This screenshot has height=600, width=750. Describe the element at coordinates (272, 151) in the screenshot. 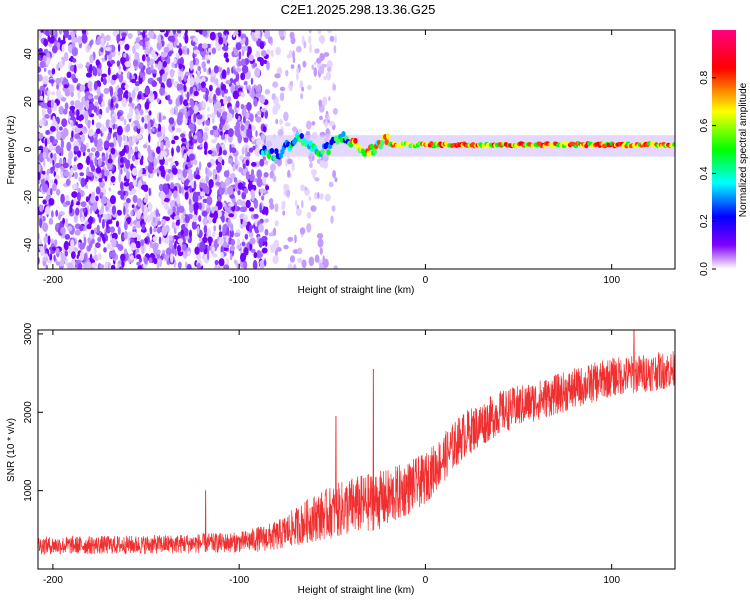

I see `signal-ridge-mark` at that location.